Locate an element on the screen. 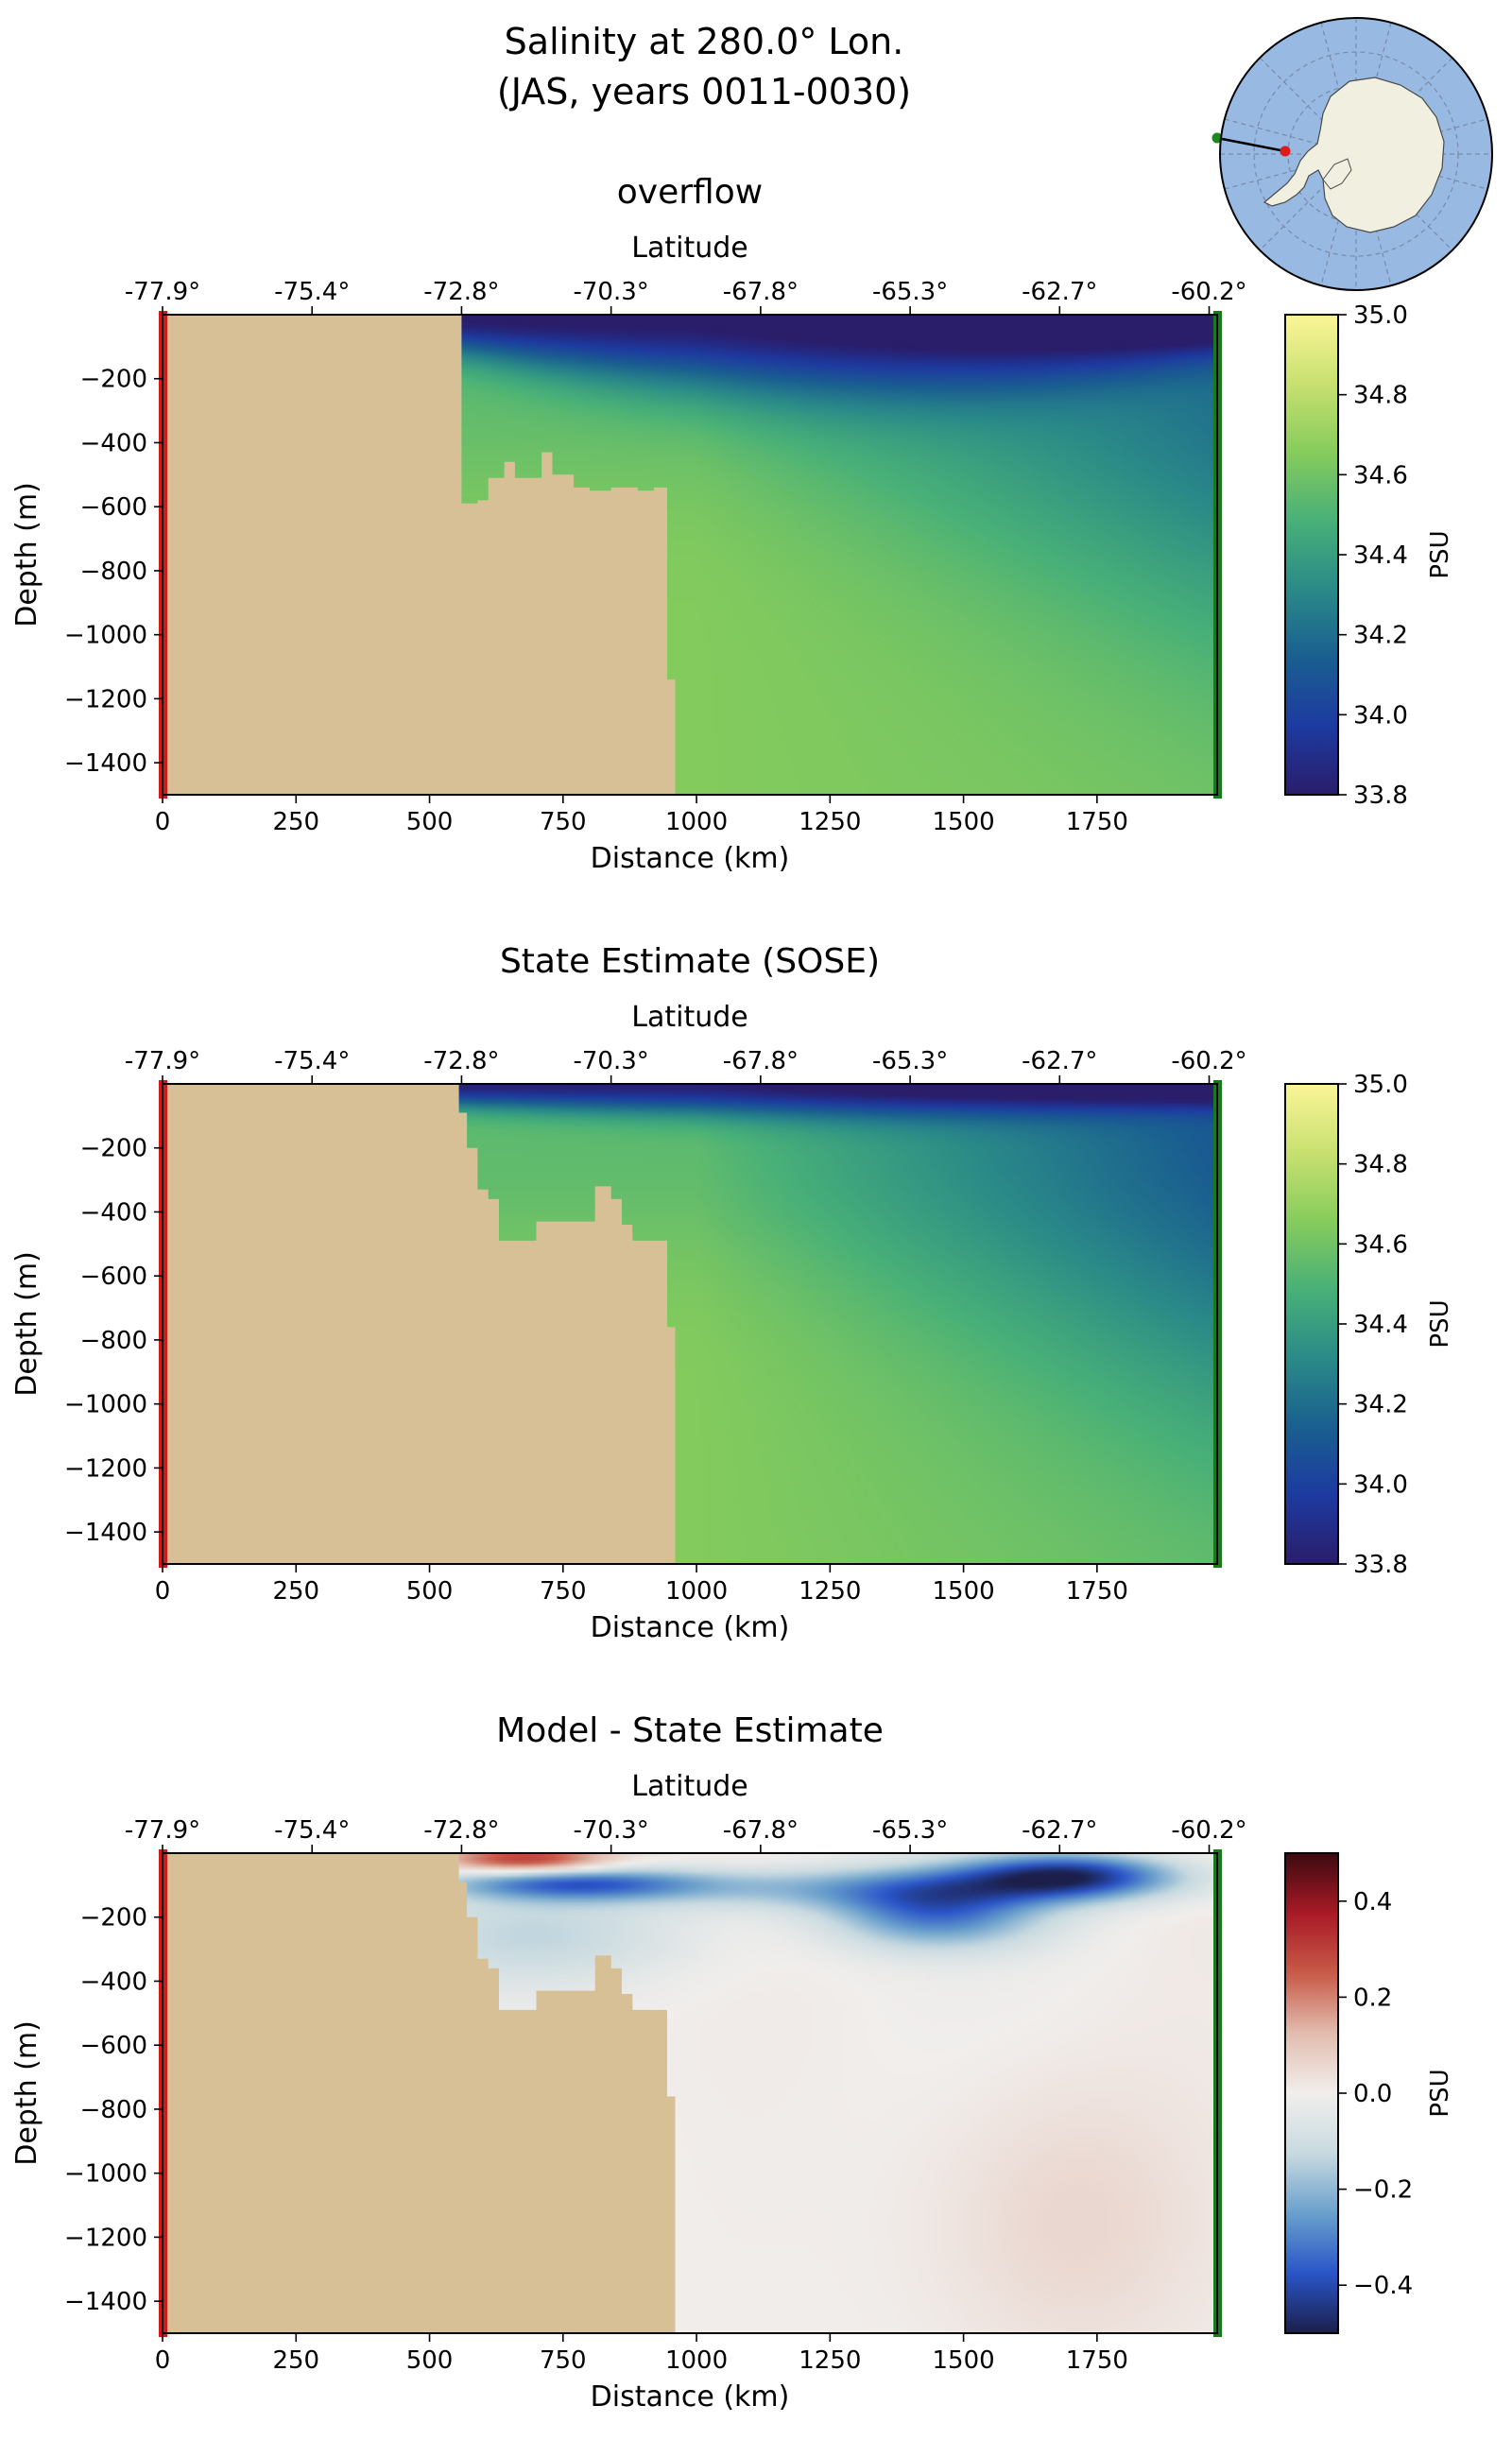  land-mask is located at coordinates (419, 2093).